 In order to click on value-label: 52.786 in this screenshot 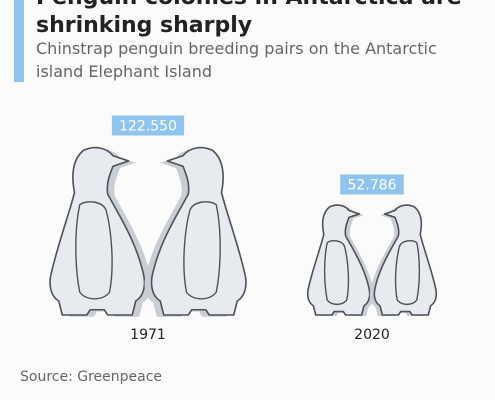, I will do `click(372, 185)`.